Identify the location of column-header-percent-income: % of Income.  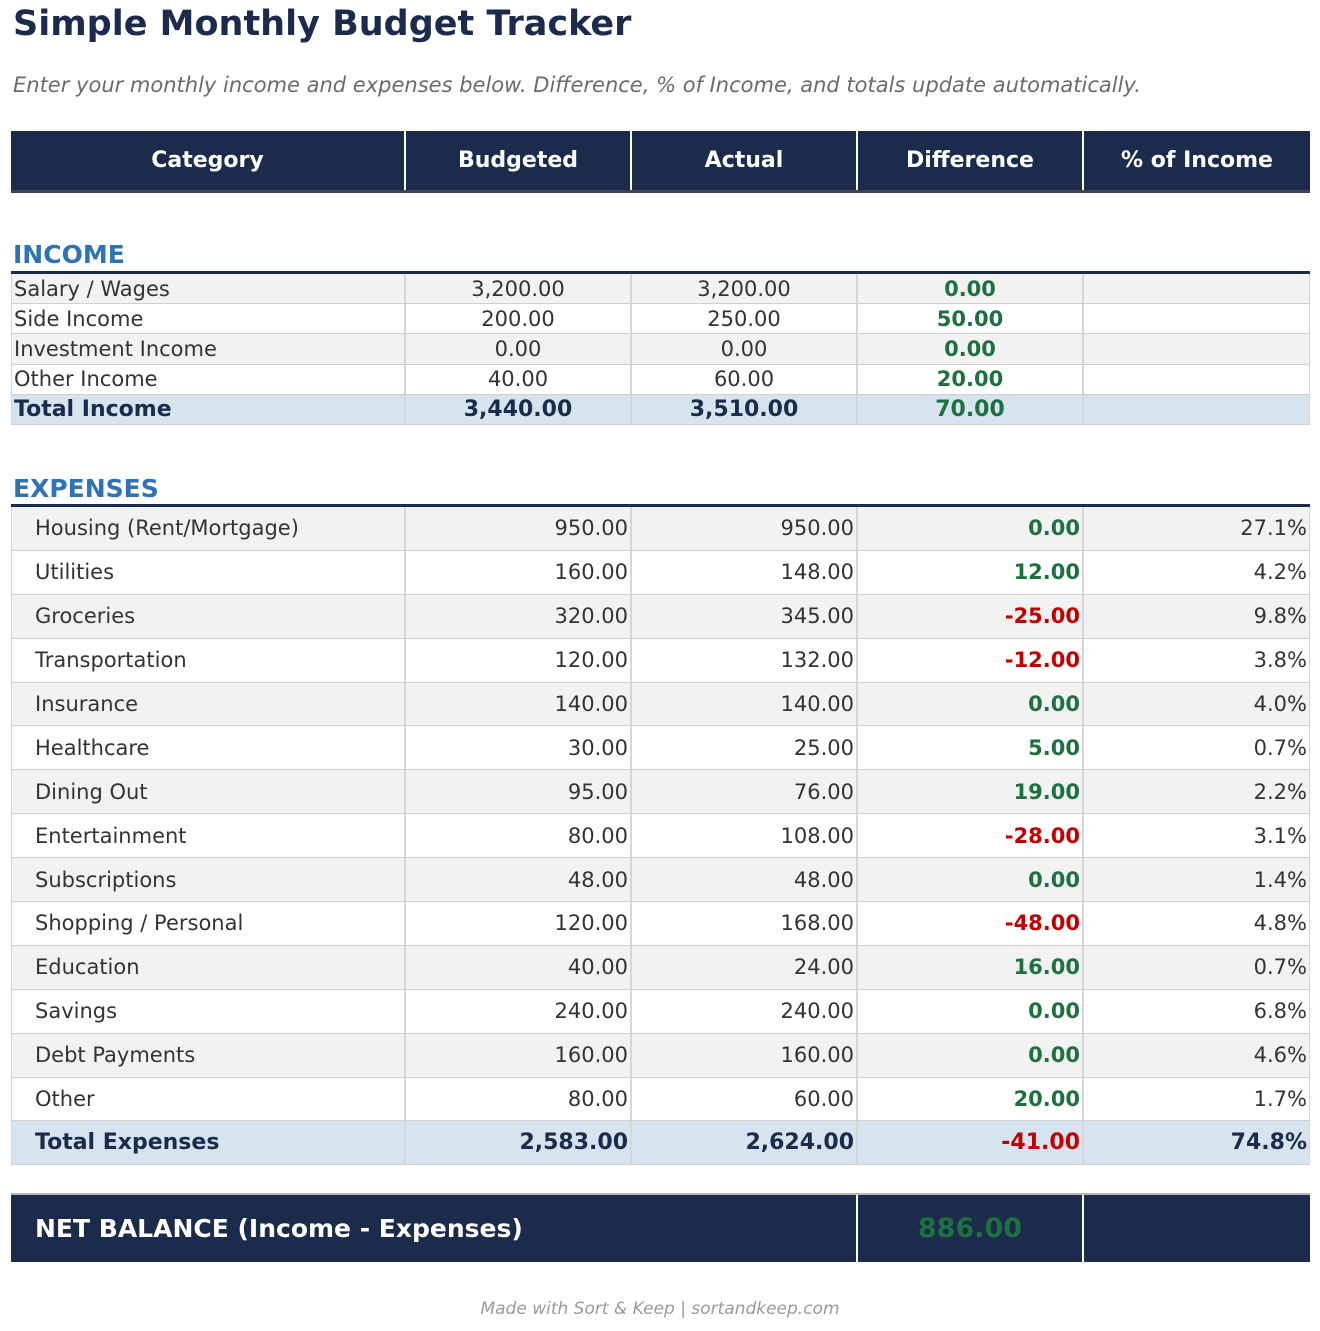
(1197, 160).